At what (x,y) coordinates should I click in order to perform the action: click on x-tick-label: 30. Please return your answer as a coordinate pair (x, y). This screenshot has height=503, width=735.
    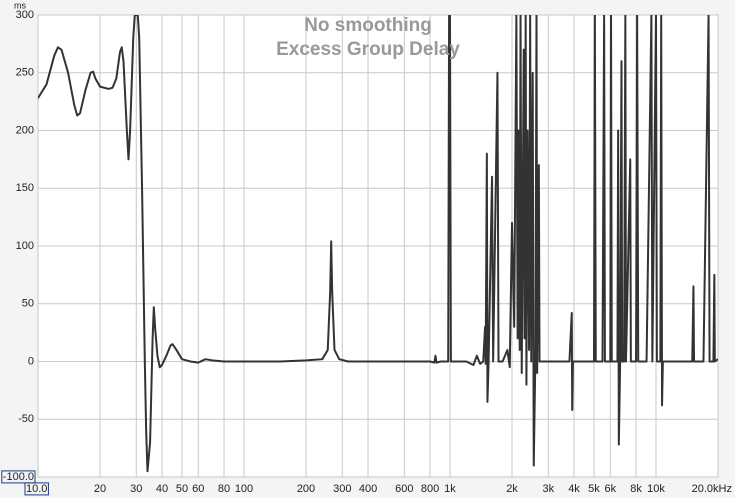
    Looking at the image, I should click on (136, 489).